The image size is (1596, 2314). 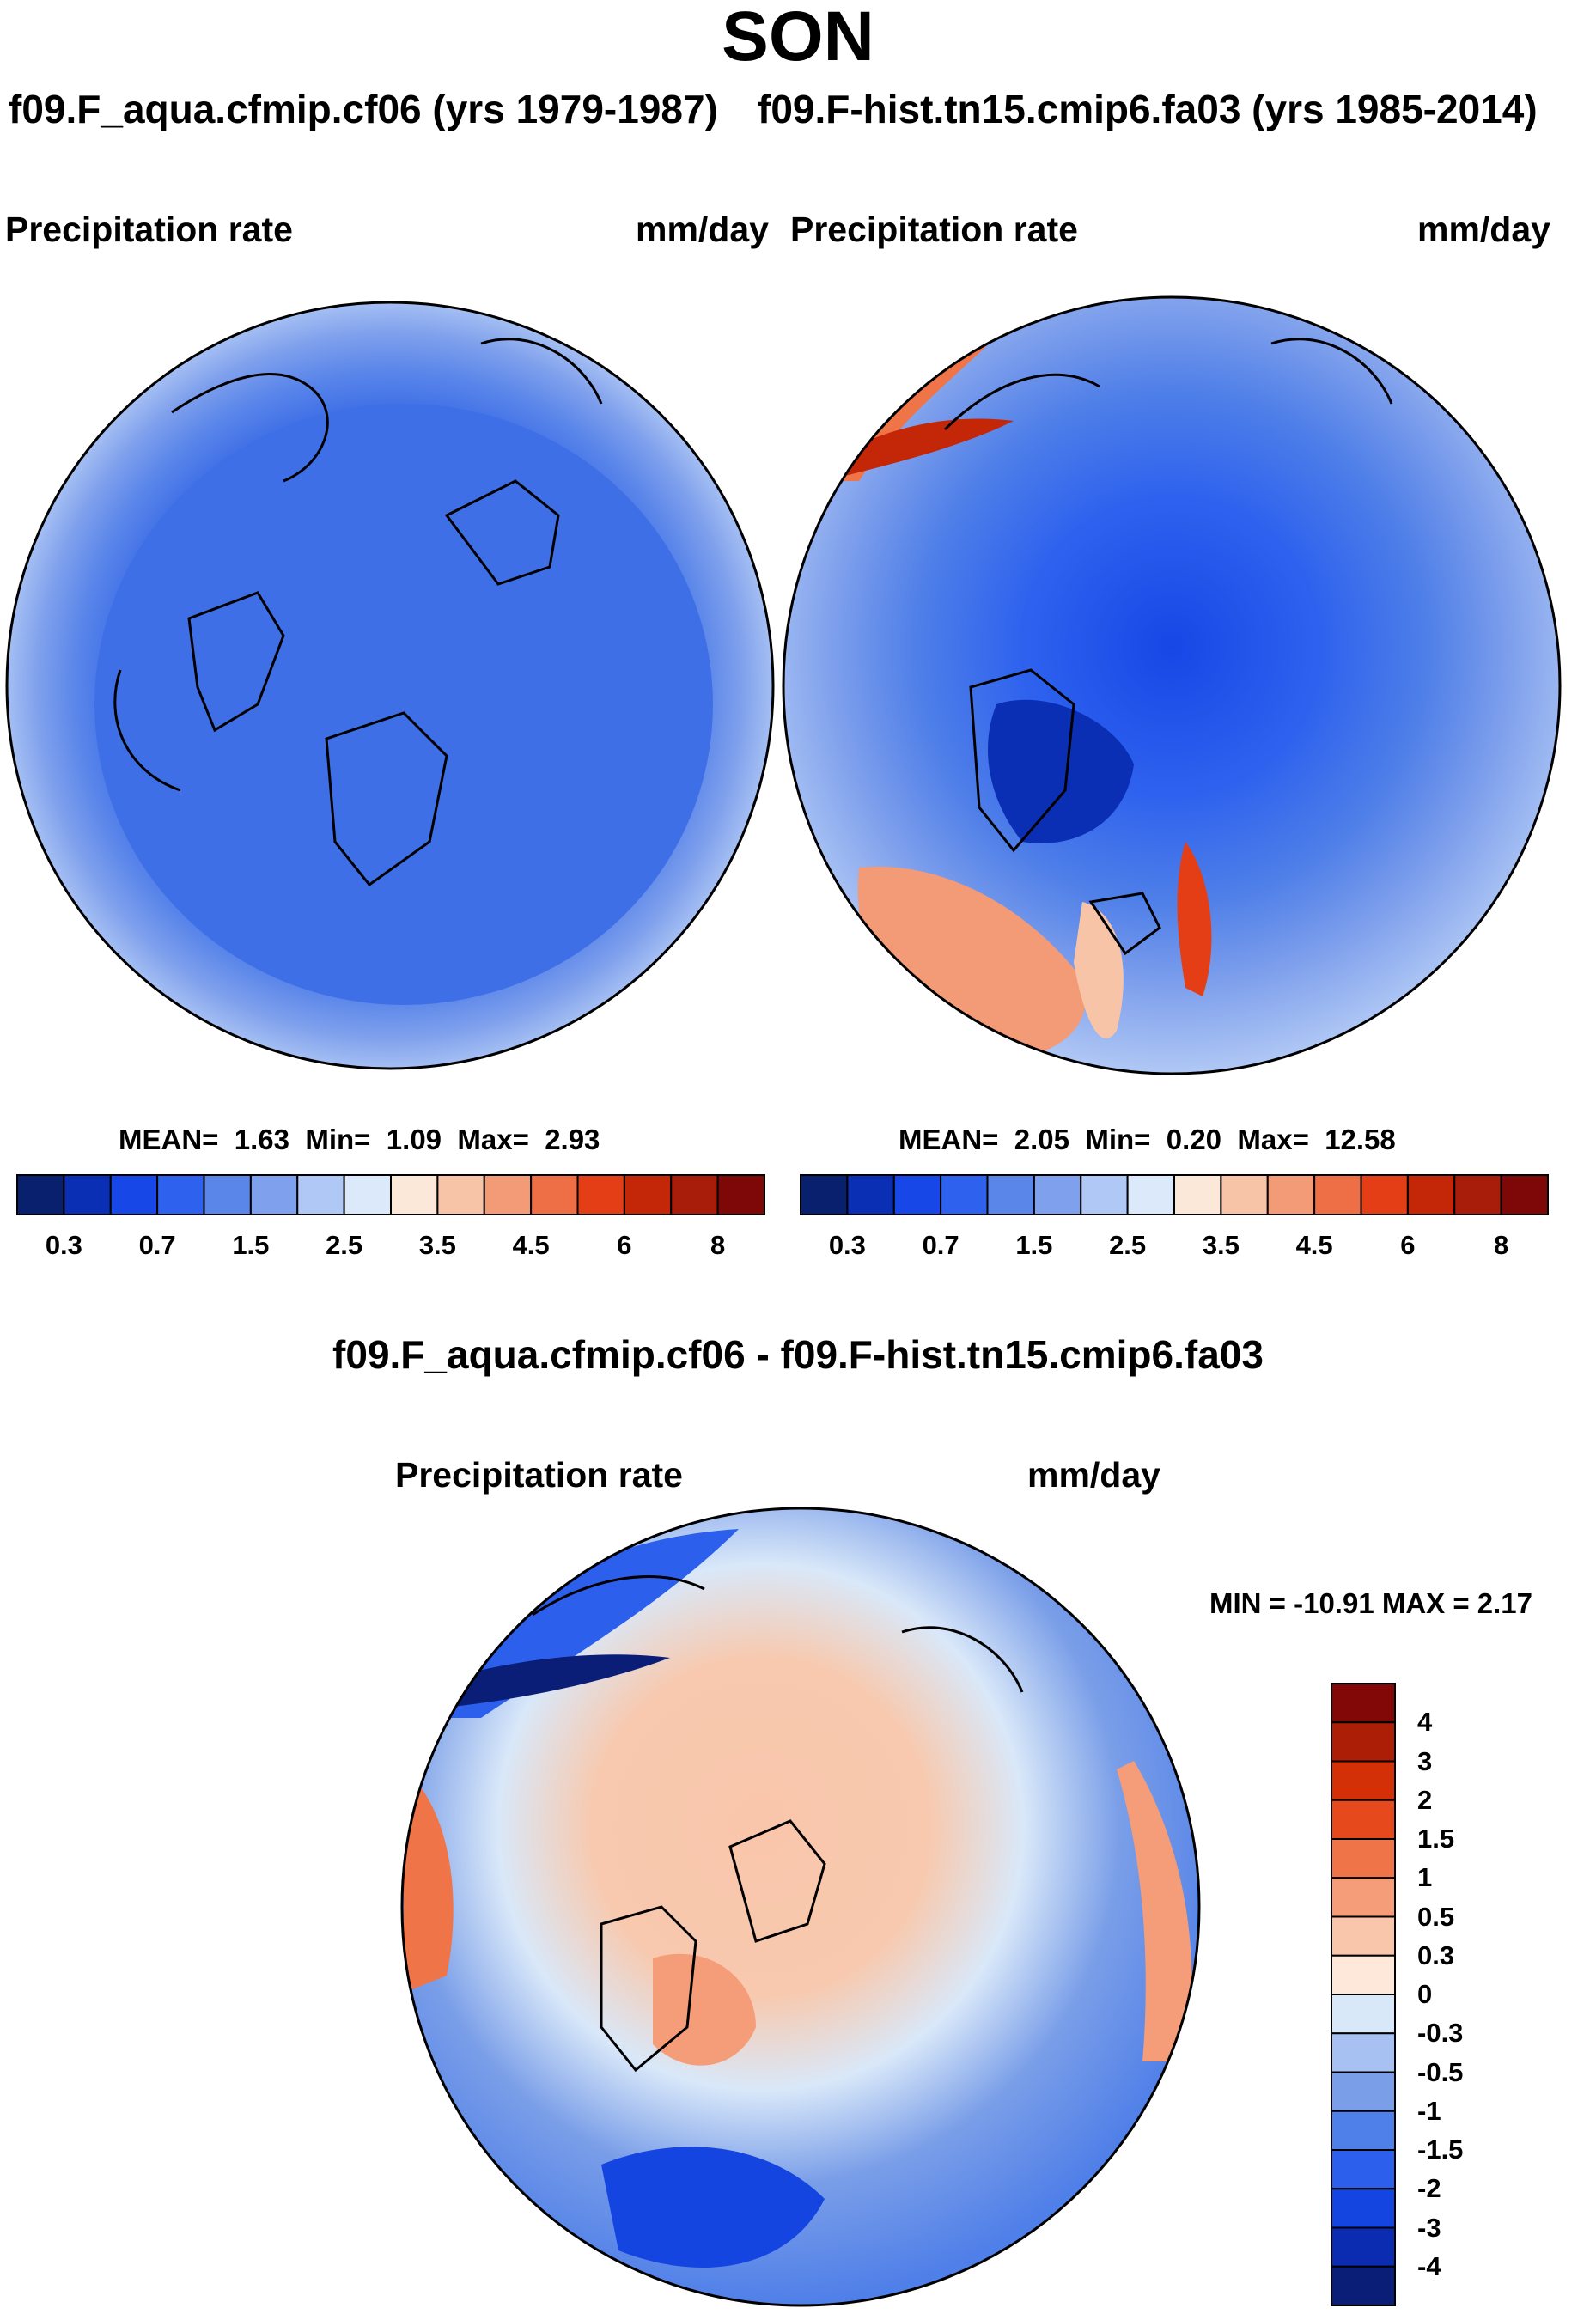 What do you see at coordinates (262, 1139) in the screenshot?
I see `left-mean-value: 1.63` at bounding box center [262, 1139].